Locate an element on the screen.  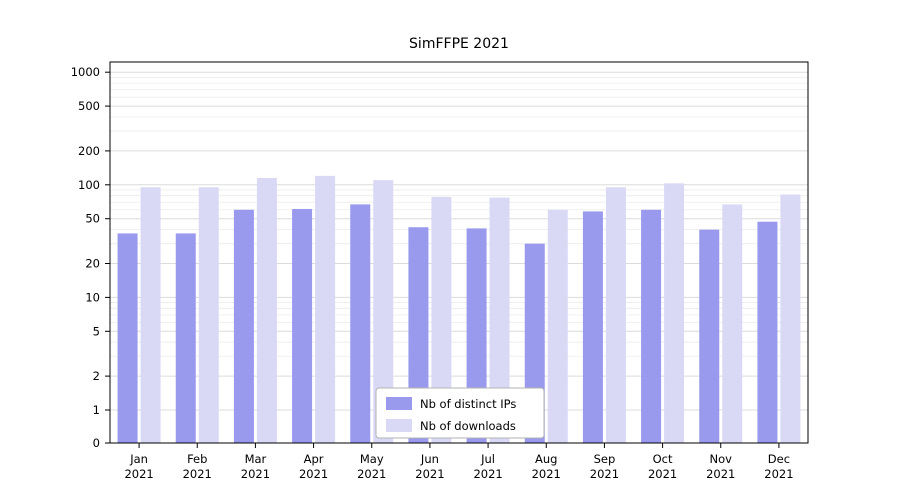
x-tick-label-month: Jun is located at coordinates (429, 459).